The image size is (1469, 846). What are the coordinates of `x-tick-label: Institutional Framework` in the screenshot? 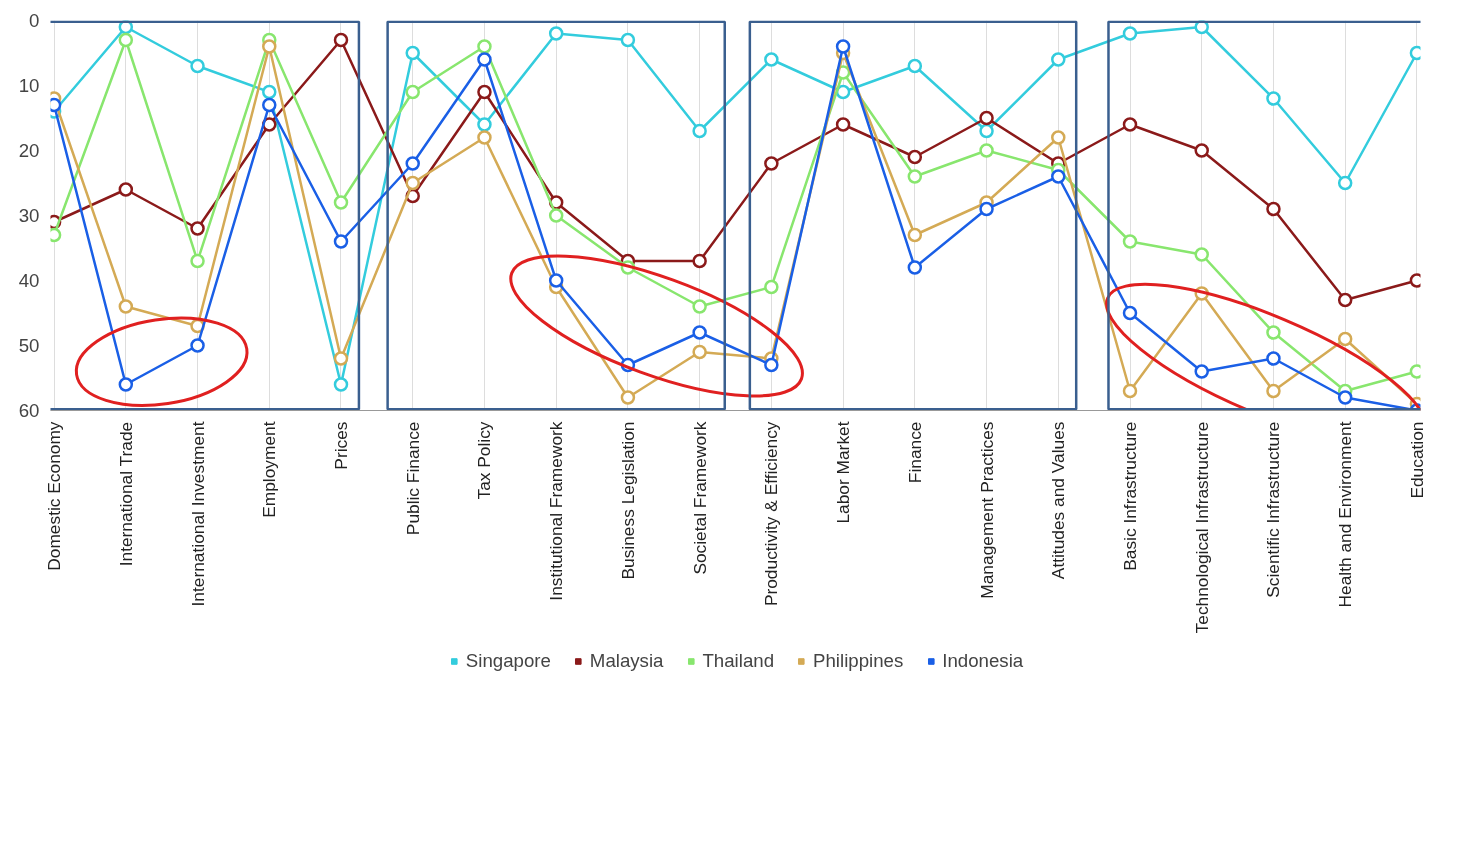 It's located at (556, 511).